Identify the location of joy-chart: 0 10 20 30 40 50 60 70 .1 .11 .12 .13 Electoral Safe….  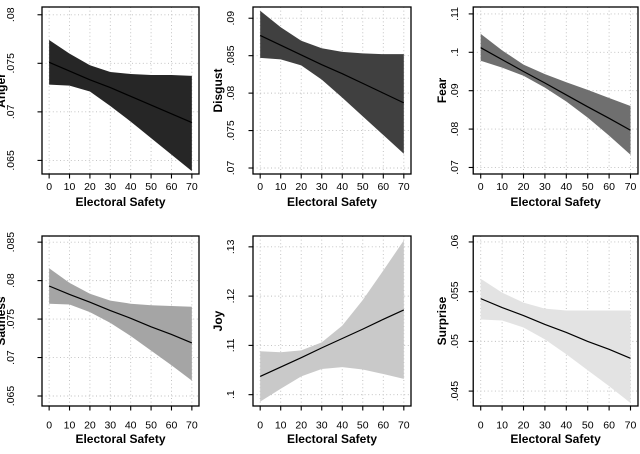
(312, 340).